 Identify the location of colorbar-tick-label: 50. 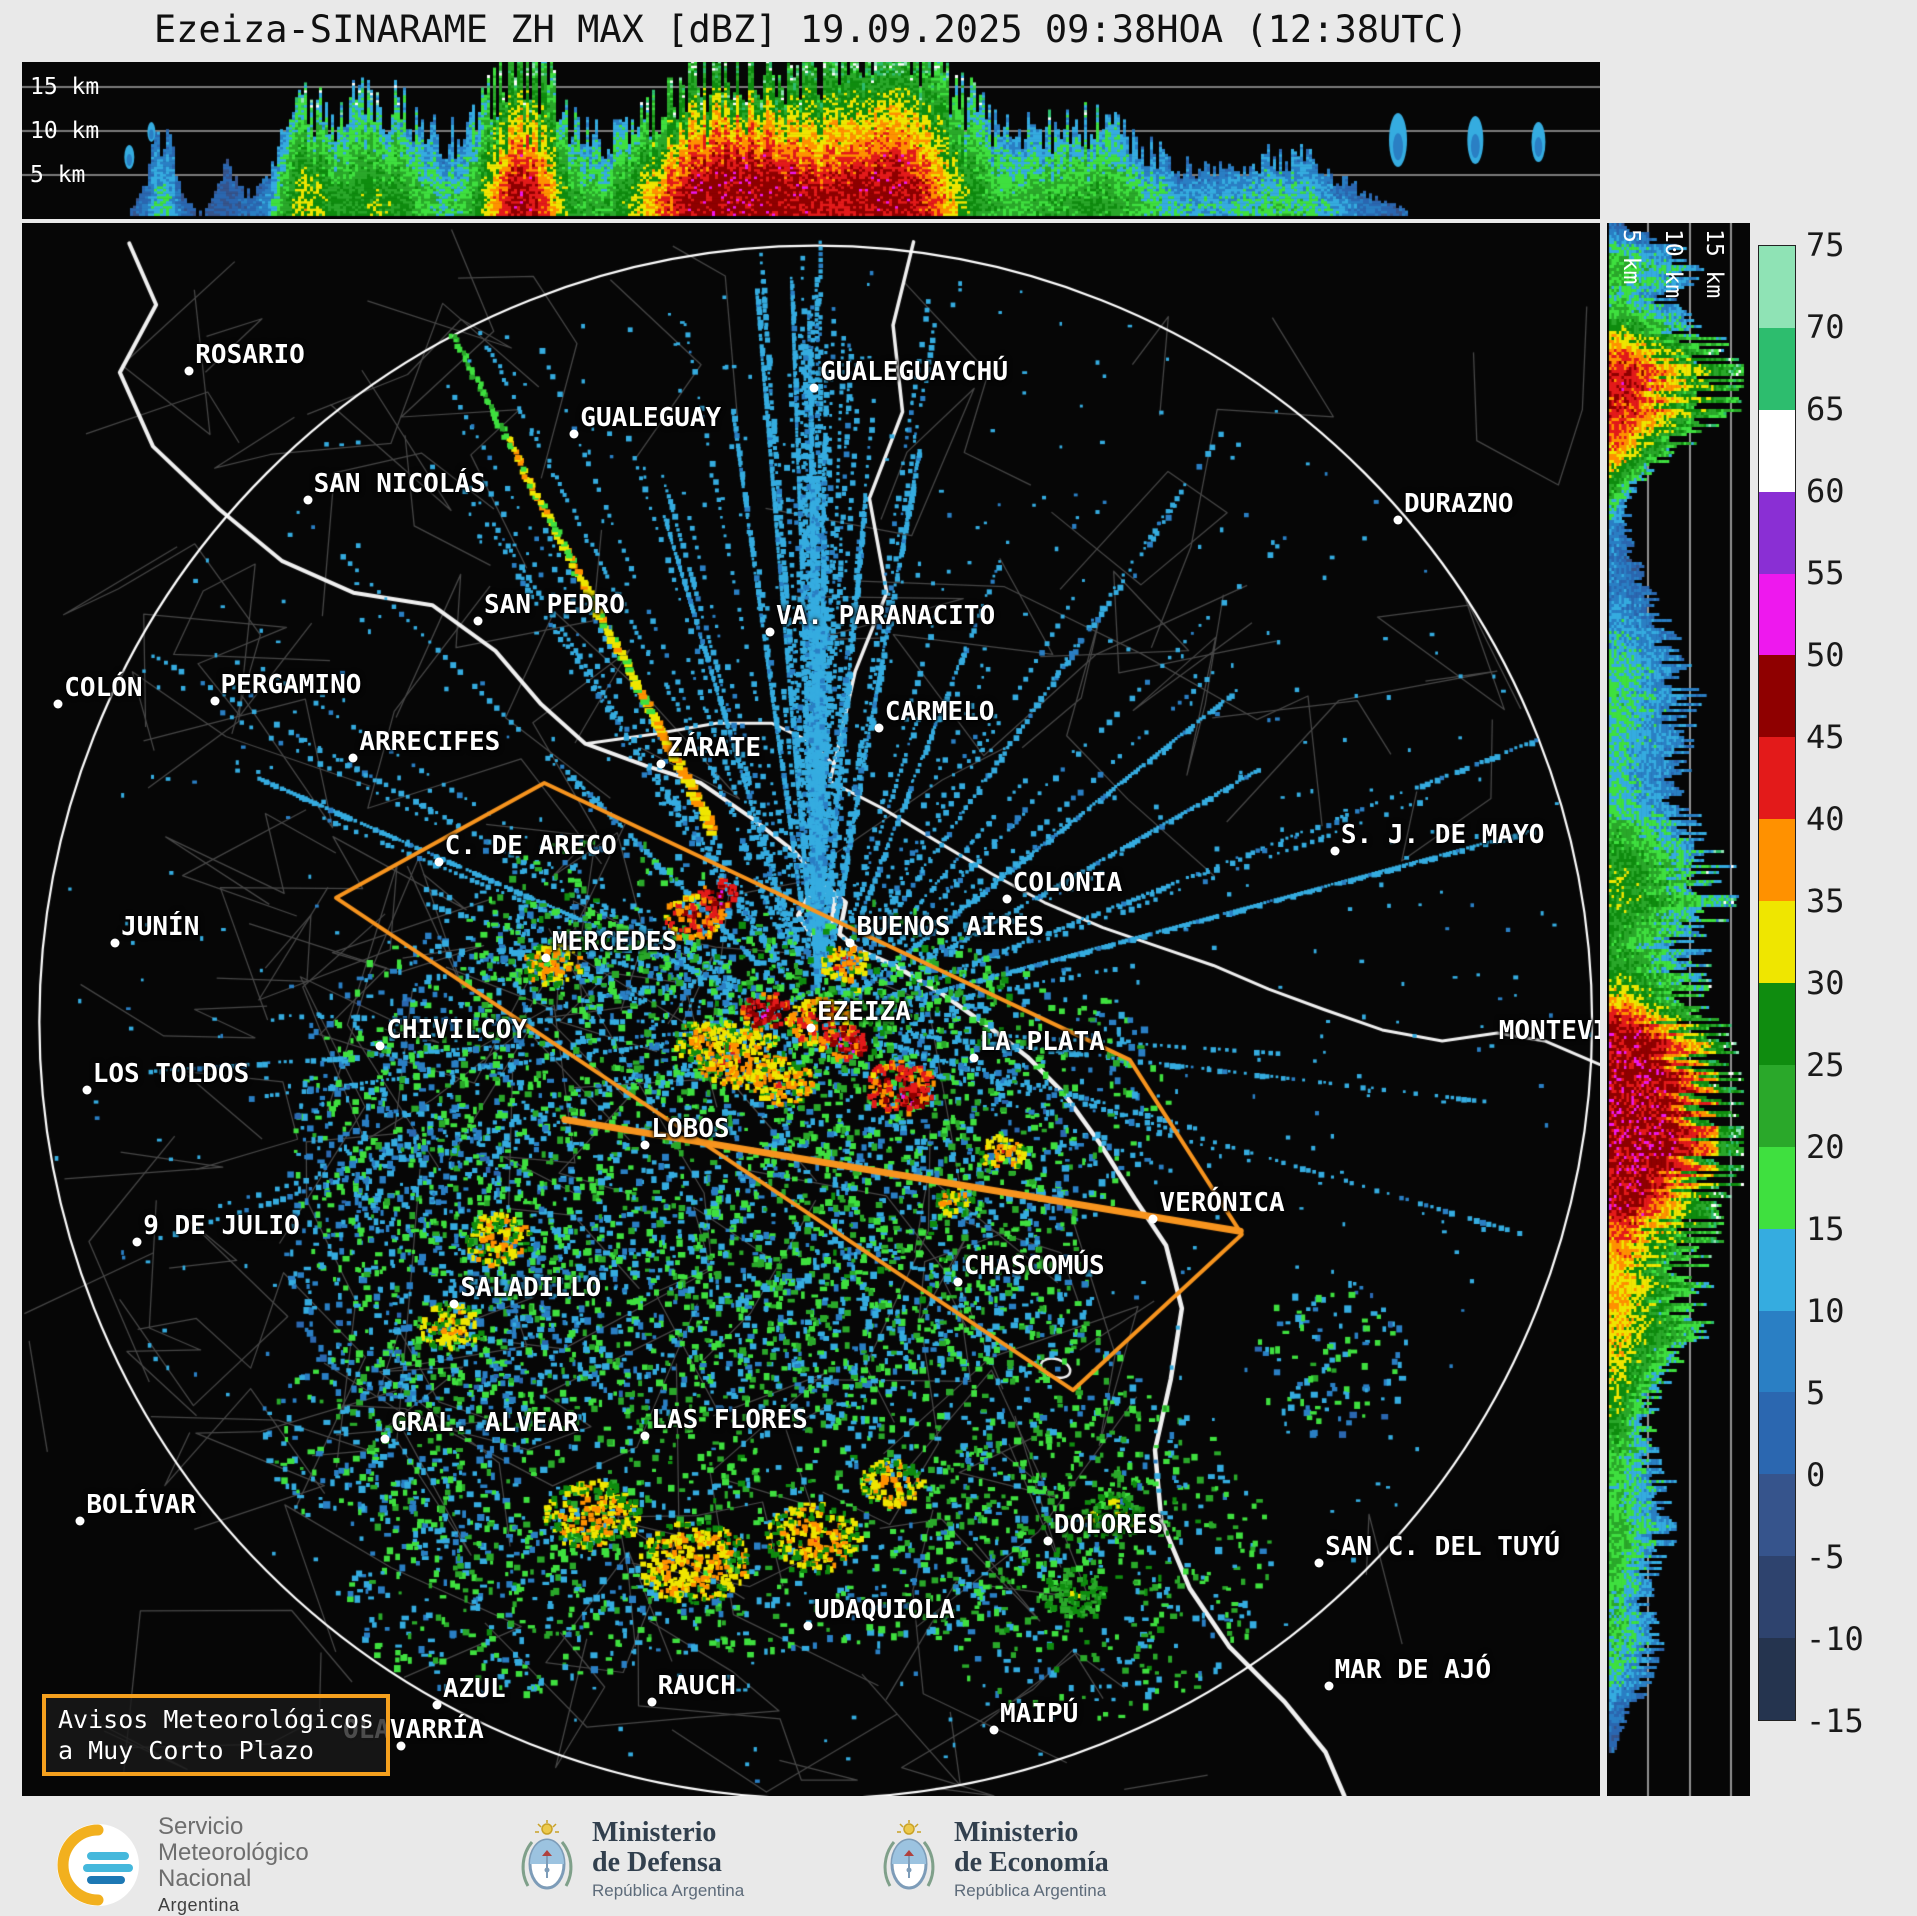
(1825, 655).